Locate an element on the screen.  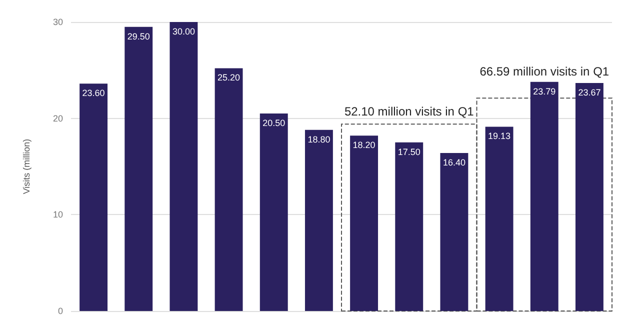
data-label: 30.00 is located at coordinates (183, 31).